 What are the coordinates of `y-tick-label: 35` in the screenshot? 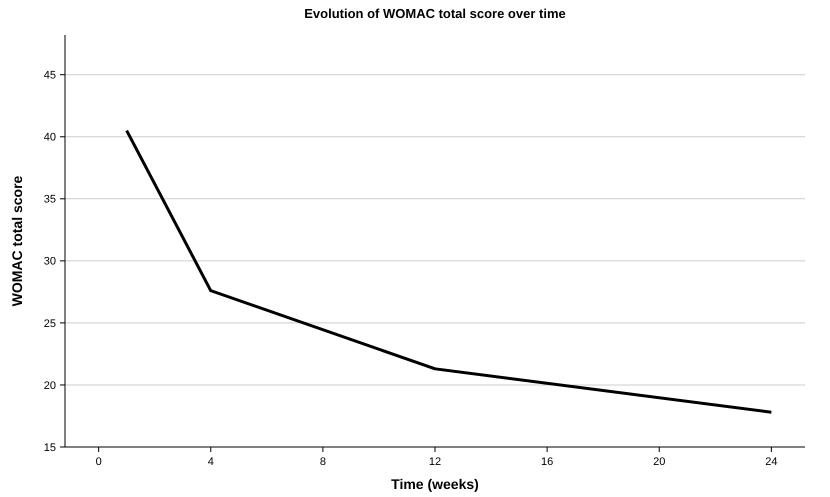 It's located at (50, 200).